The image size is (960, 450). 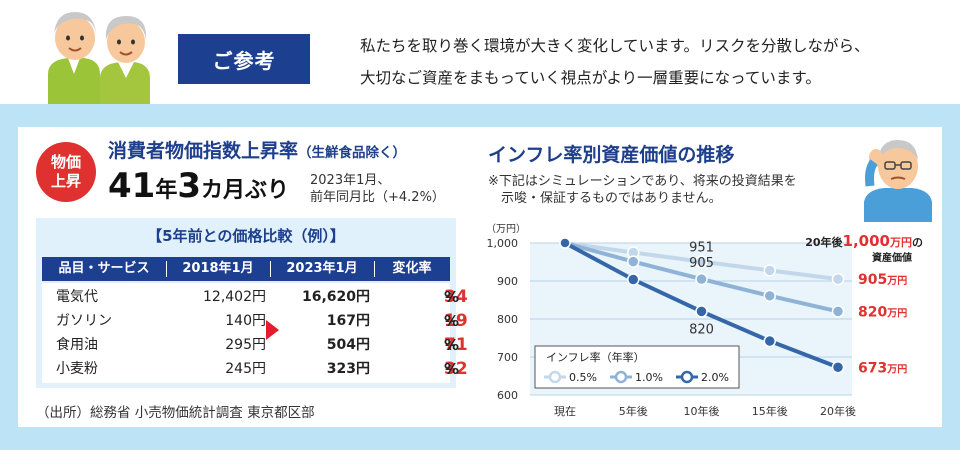 What do you see at coordinates (77, 345) in the screenshot?
I see `item-name: 食用油` at bounding box center [77, 345].